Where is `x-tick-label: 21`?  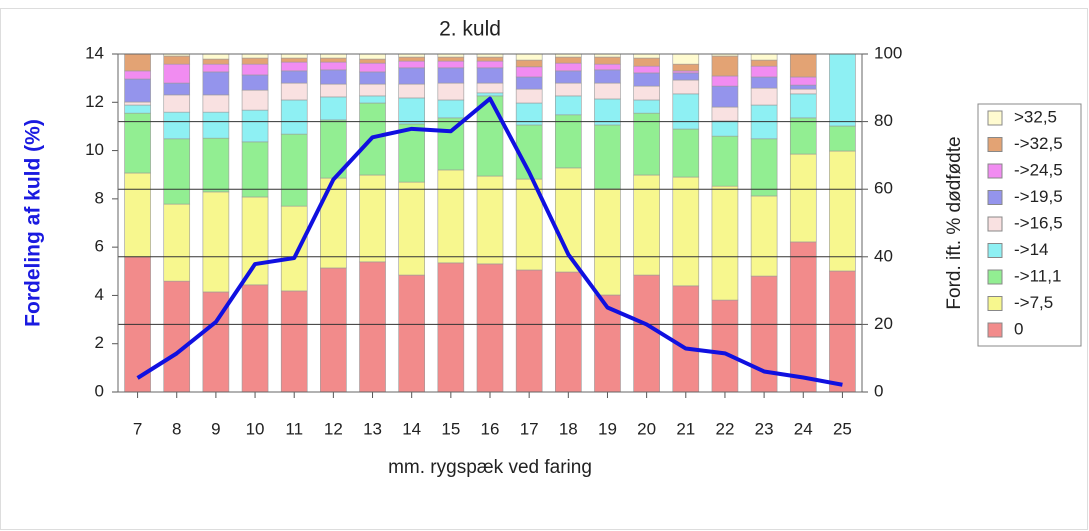 x-tick-label: 21 is located at coordinates (685, 428).